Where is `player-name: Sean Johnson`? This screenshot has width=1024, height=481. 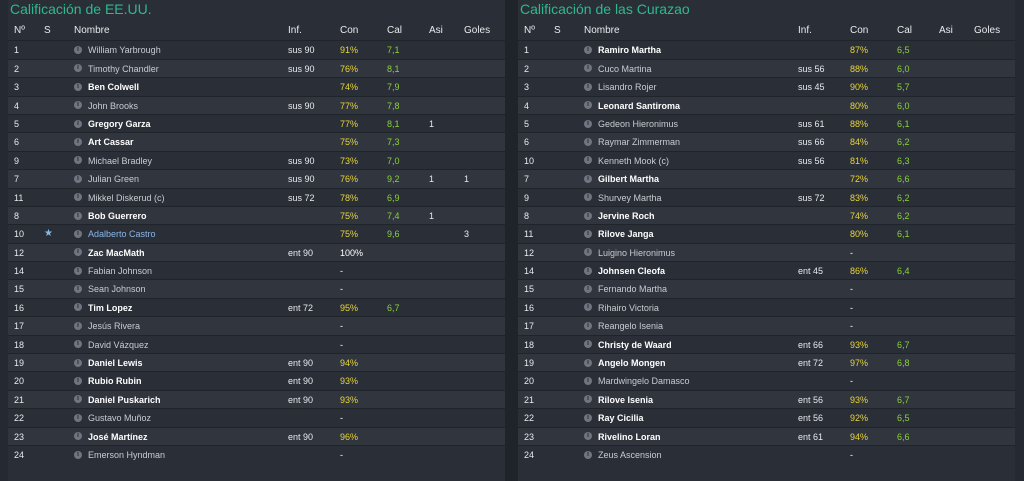
player-name: Sean Johnson is located at coordinates (117, 289).